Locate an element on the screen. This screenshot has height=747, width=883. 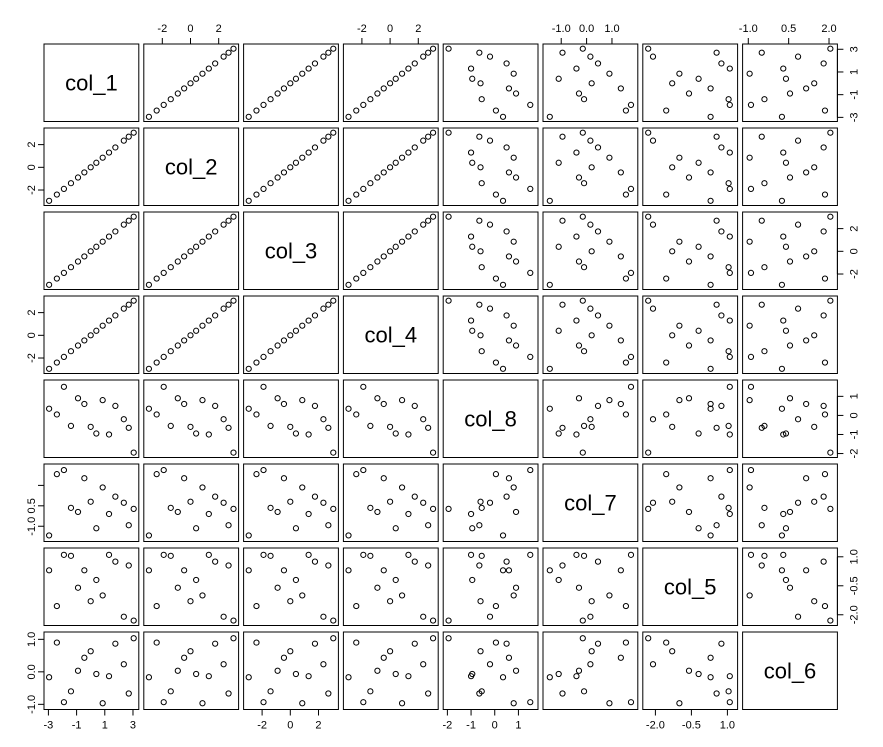
tick-label: -0.5 is located at coordinates (854, 585).